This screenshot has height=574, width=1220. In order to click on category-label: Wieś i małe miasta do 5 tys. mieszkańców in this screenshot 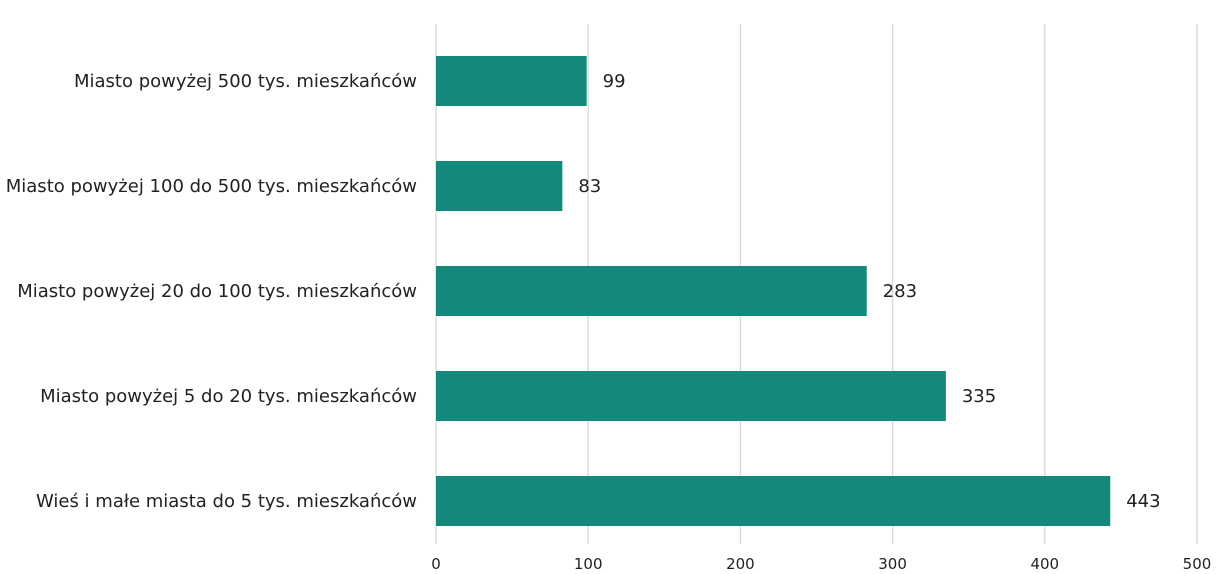, I will do `click(226, 501)`.